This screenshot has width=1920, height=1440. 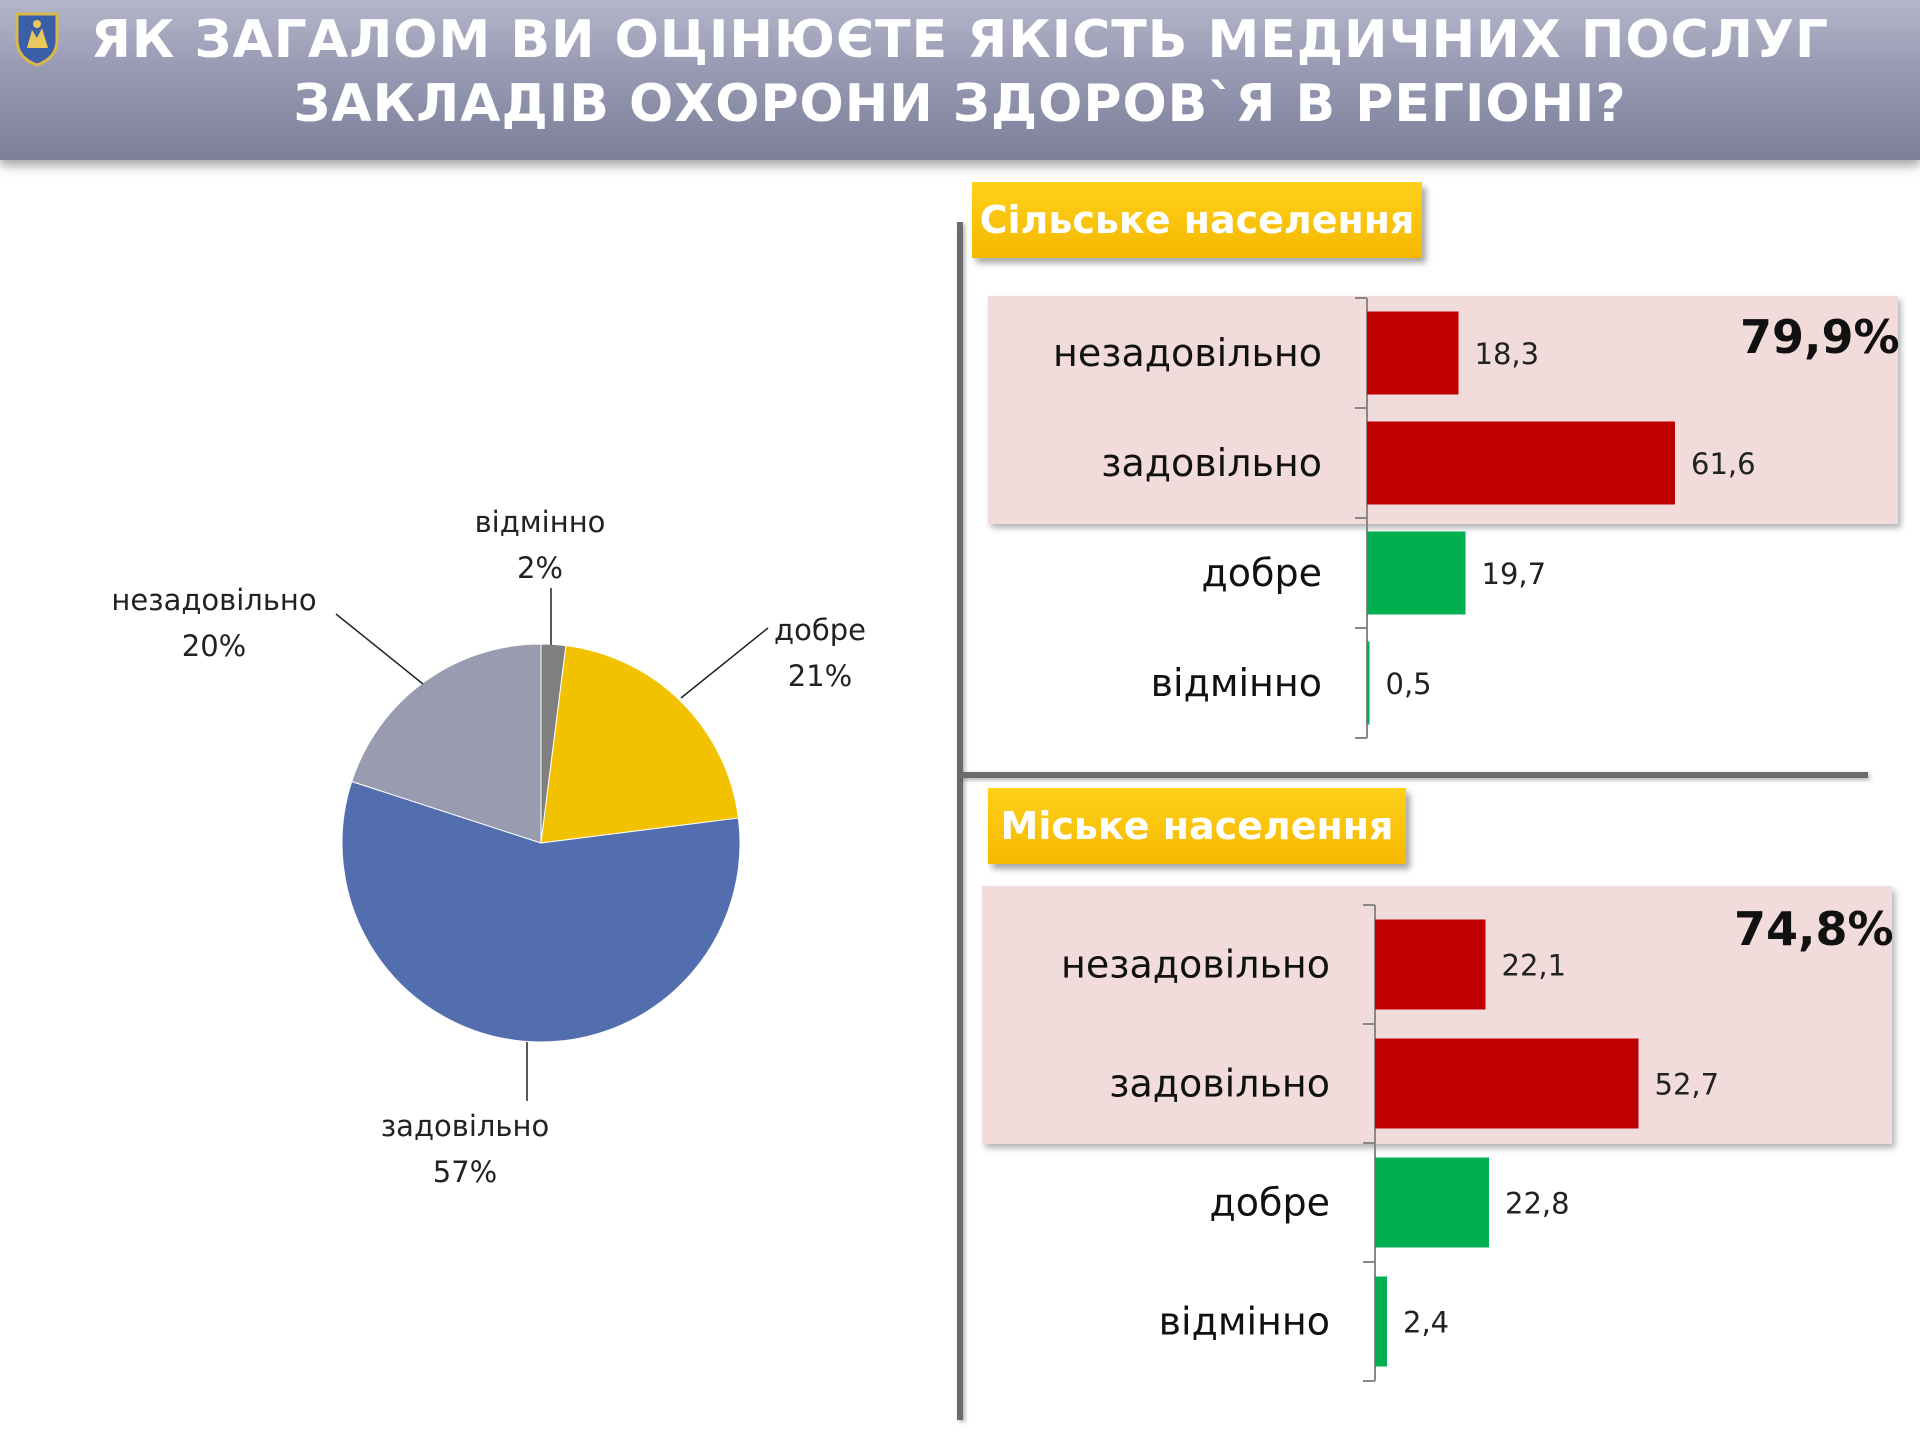 I want to click on vertical-divider, so click(x=960, y=821).